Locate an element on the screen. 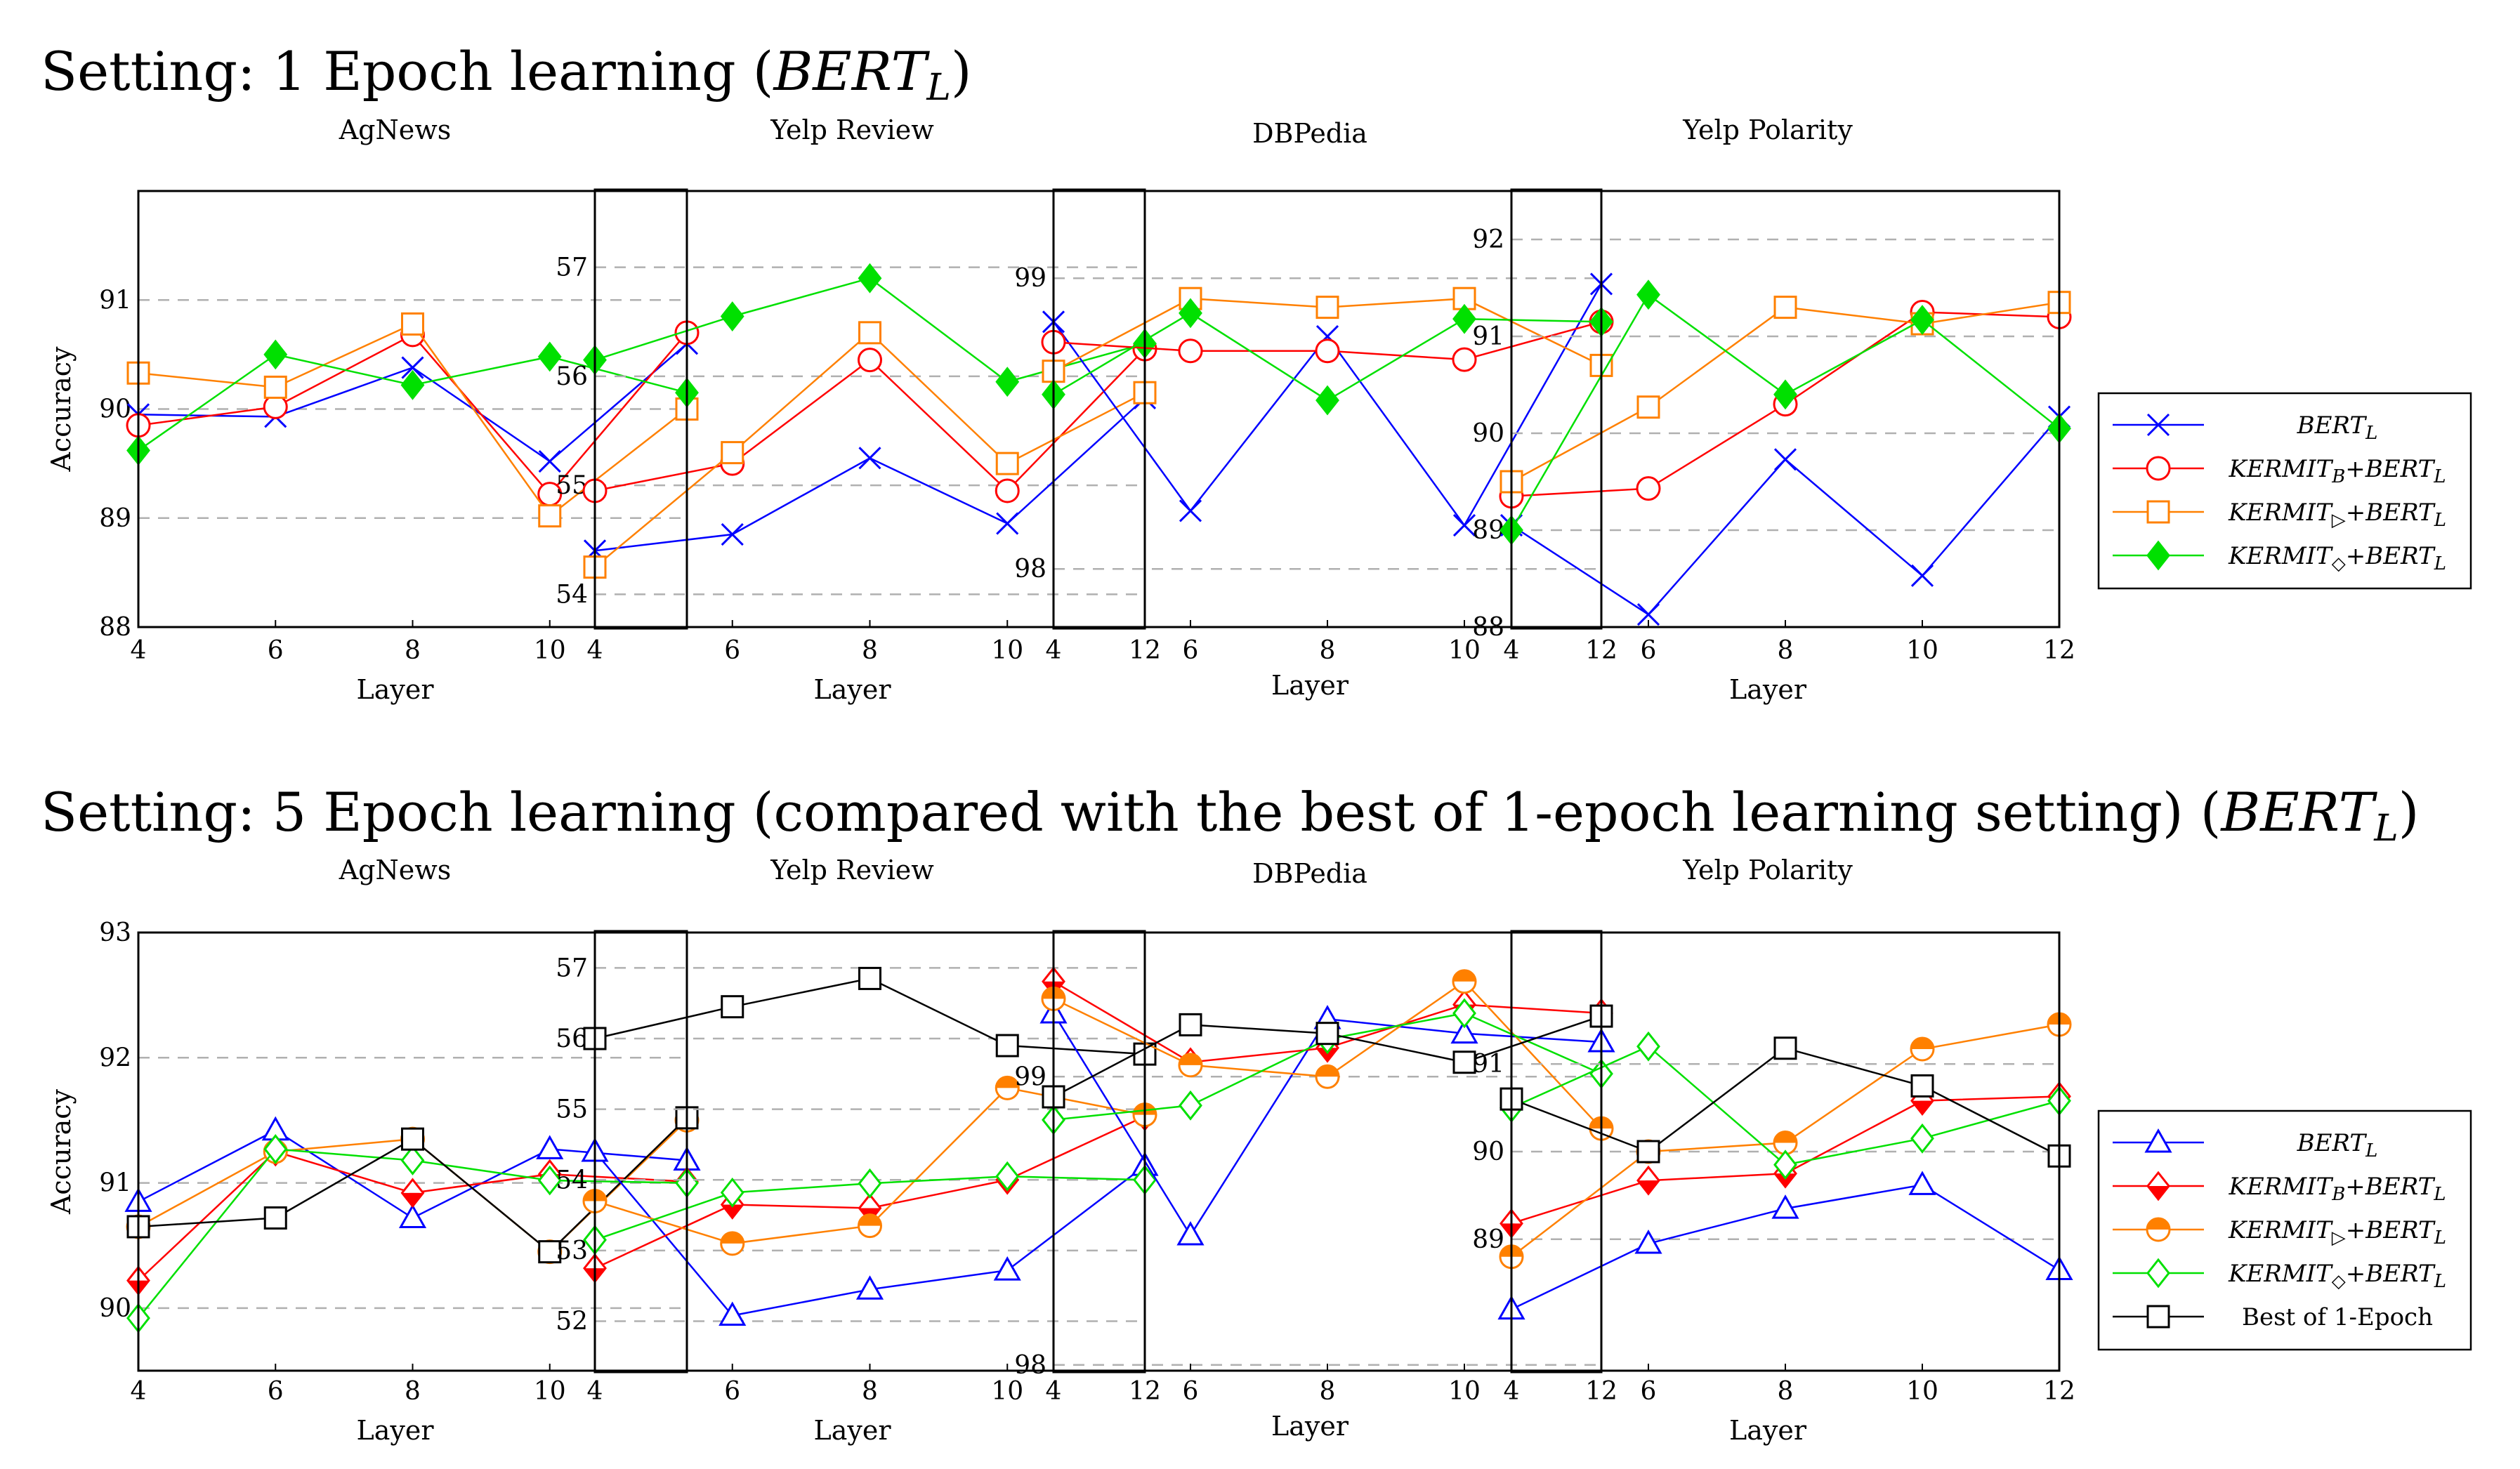 This screenshot has width=2520, height=1469. legend-label: KERMITB+BERTL is located at coordinates (2337, 1189).